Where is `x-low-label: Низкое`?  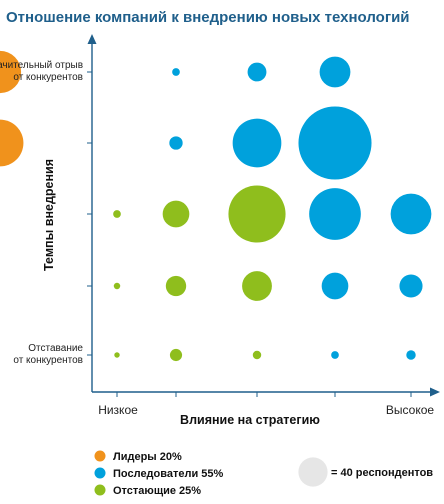
x-low-label: Низкое is located at coordinates (118, 410).